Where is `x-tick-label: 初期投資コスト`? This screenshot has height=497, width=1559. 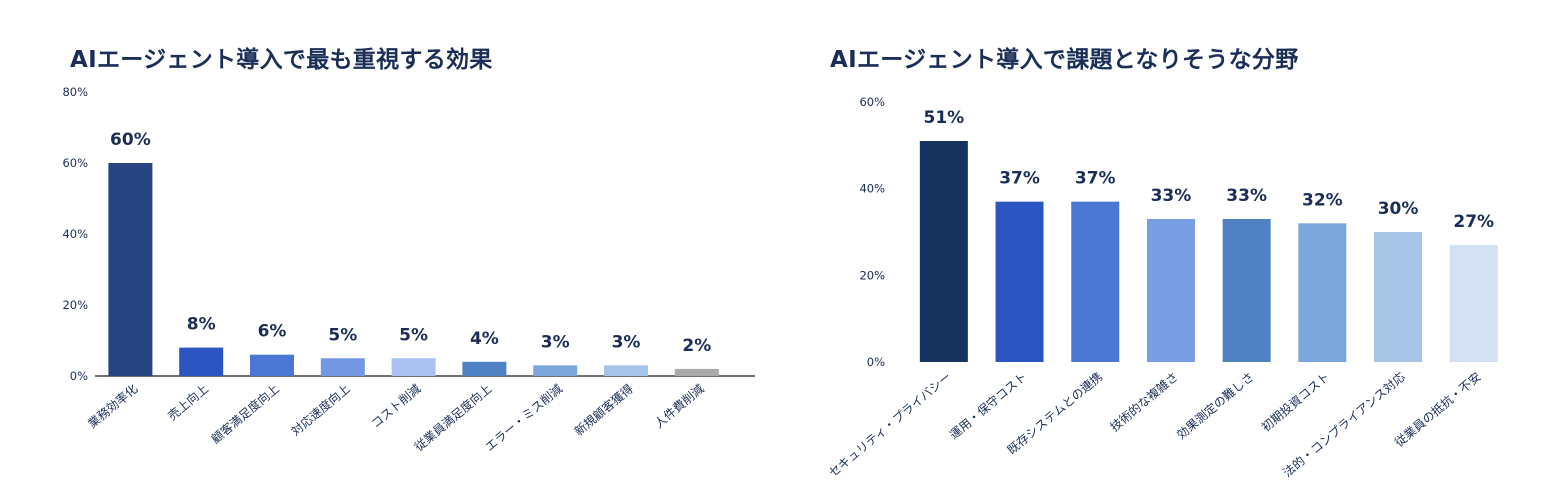 x-tick-label: 初期投資コスト is located at coordinates (1295, 401).